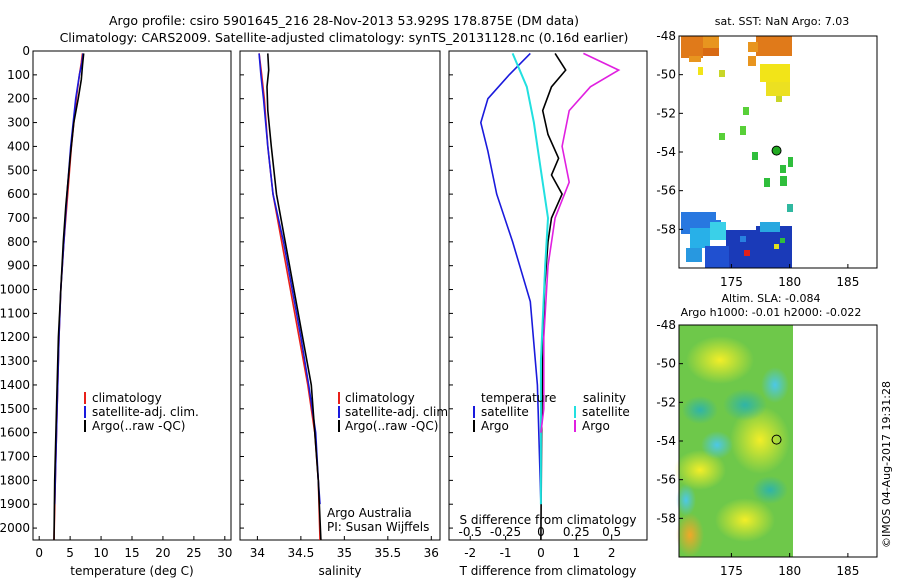 This screenshot has height=580, width=900. I want to click on depth-tick-label: 0, so click(26, 51).